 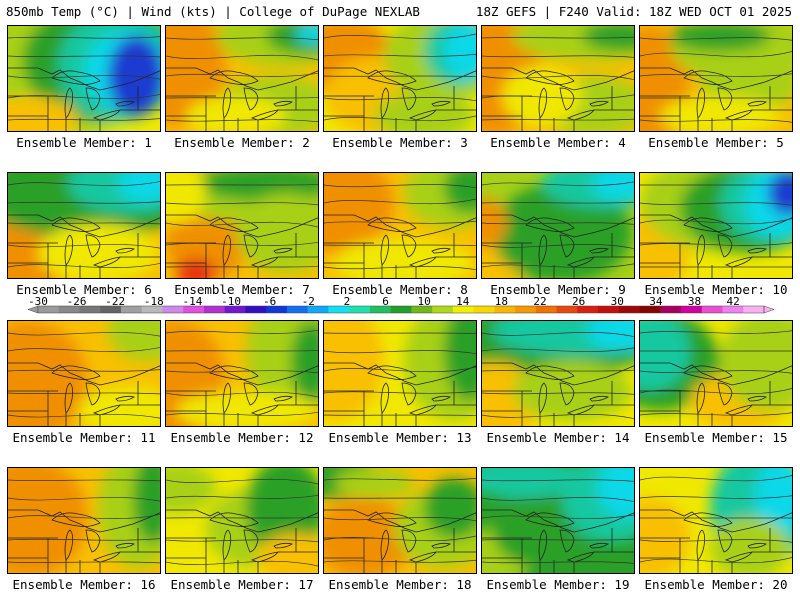 I want to click on colorbar-tick-label: -6, so click(x=269, y=302).